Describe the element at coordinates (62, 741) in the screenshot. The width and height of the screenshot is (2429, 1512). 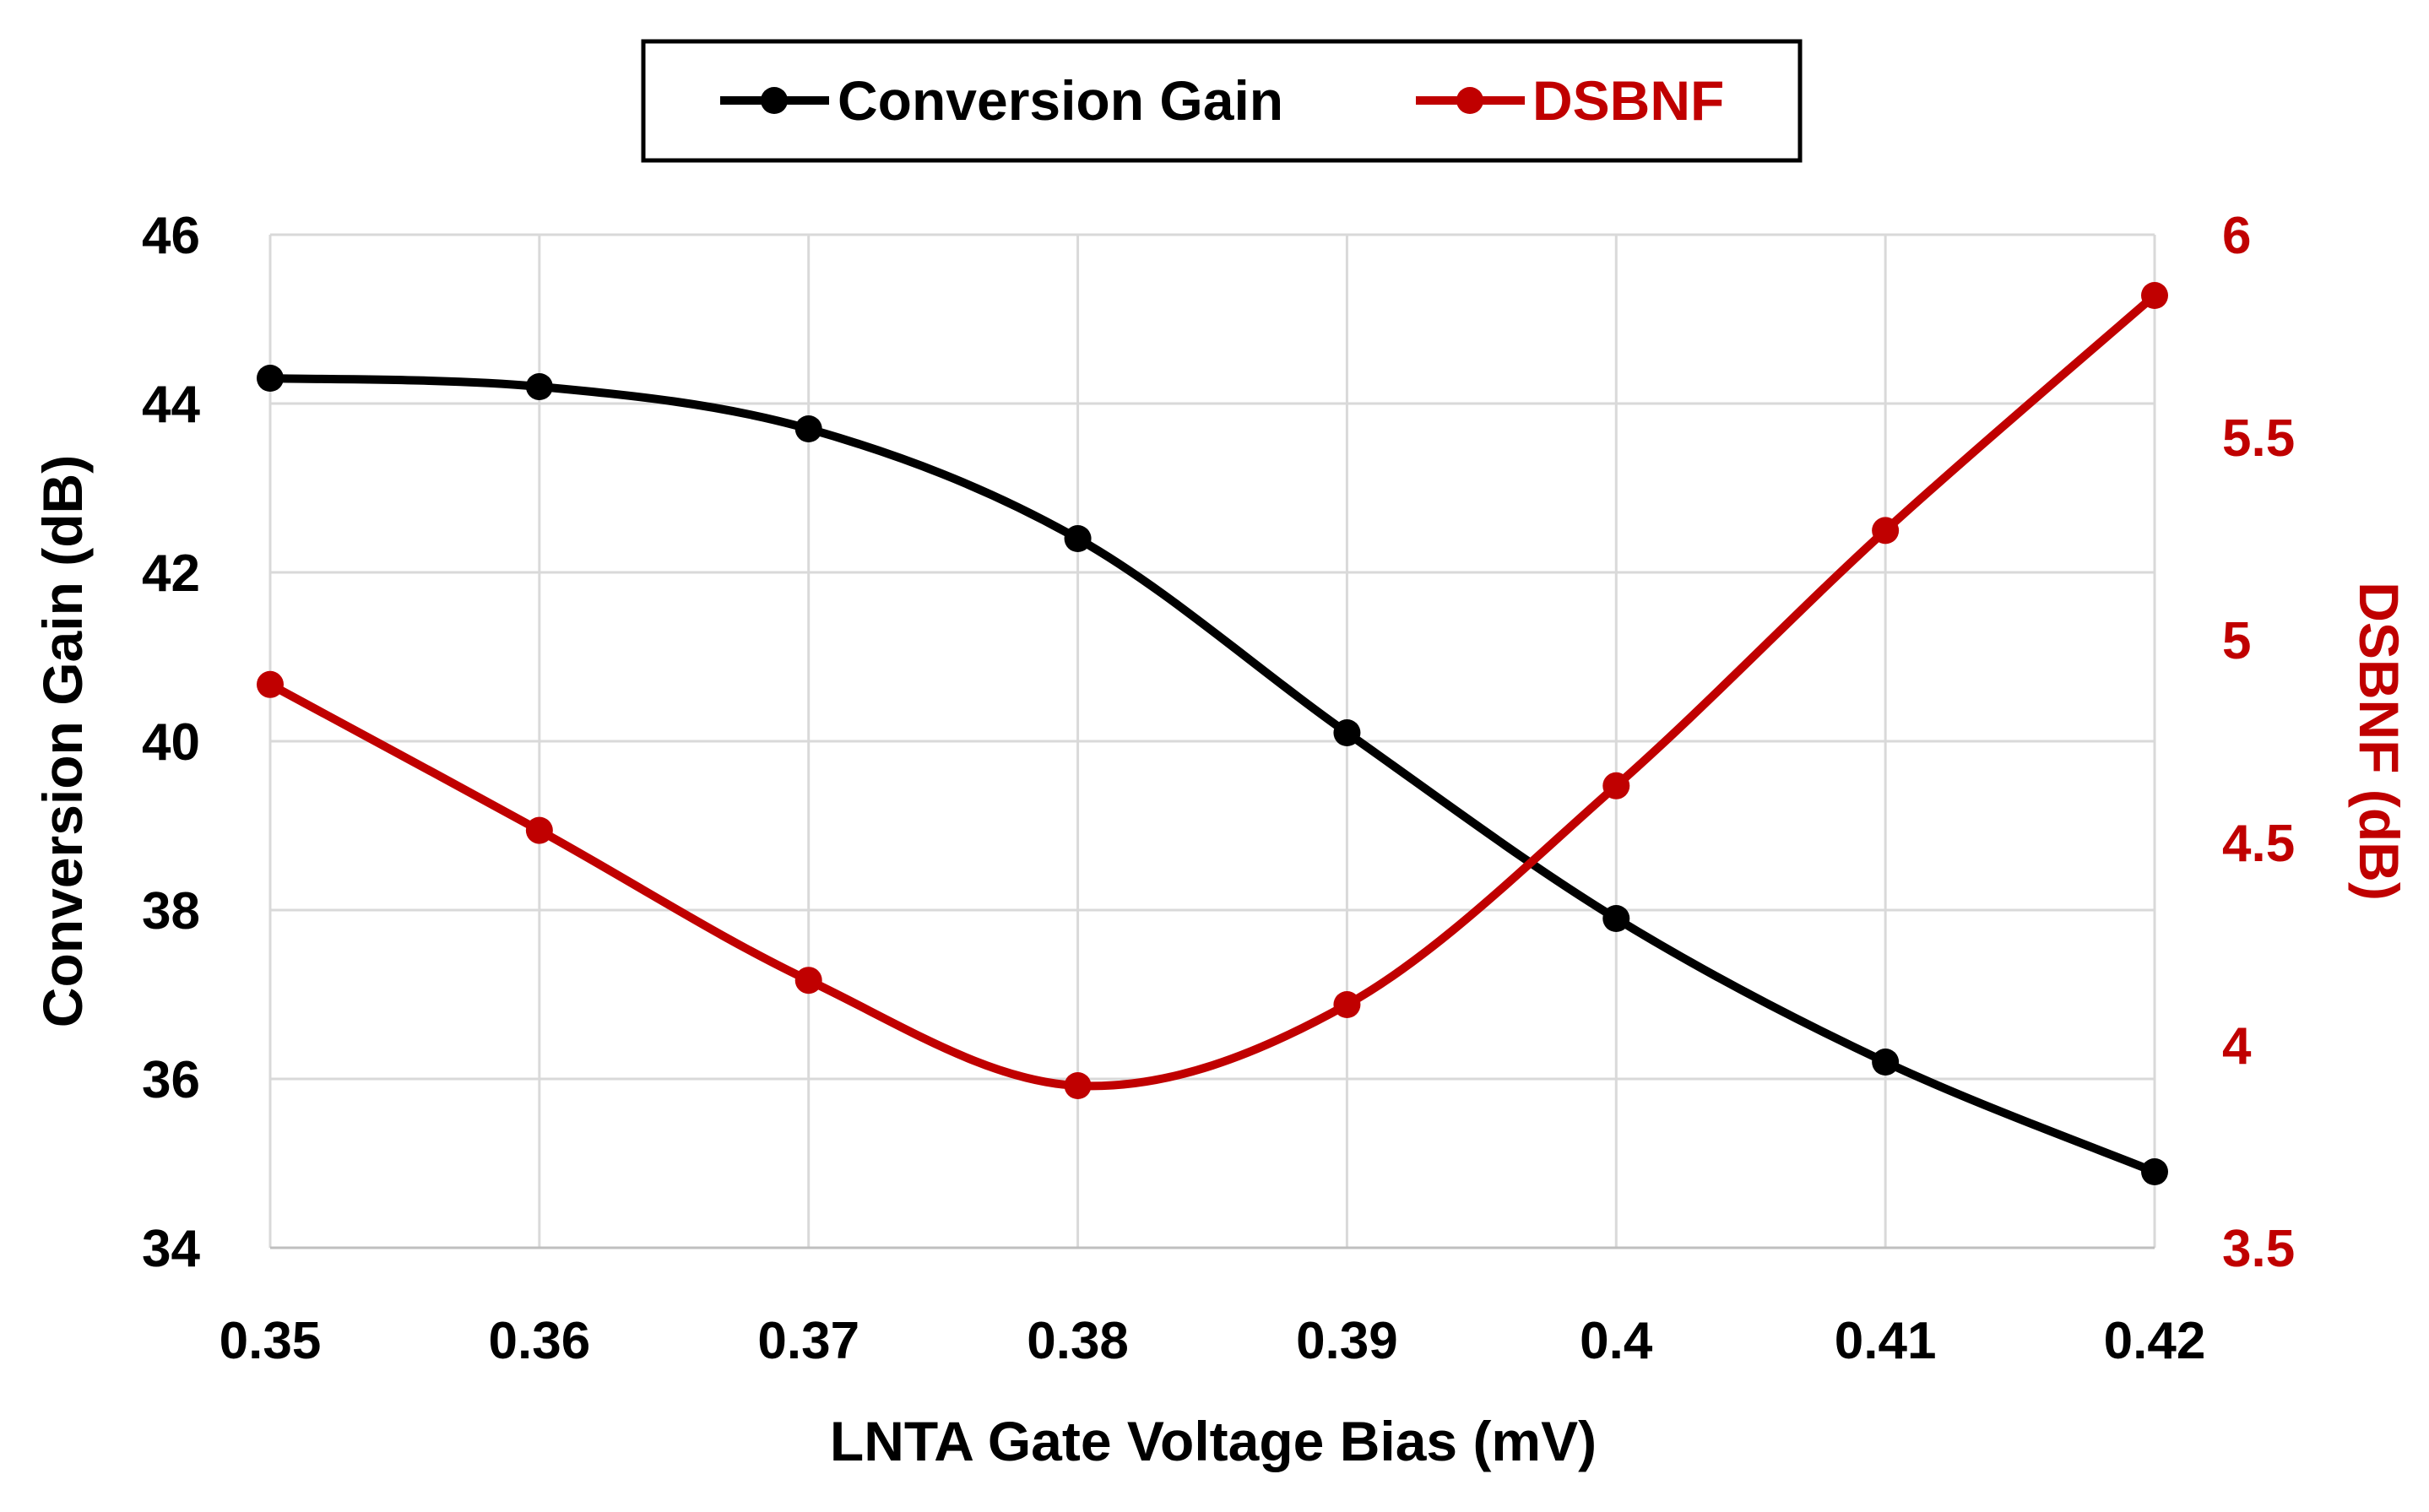
I see `y-axis-title: Conversion Gain (dB)` at that location.